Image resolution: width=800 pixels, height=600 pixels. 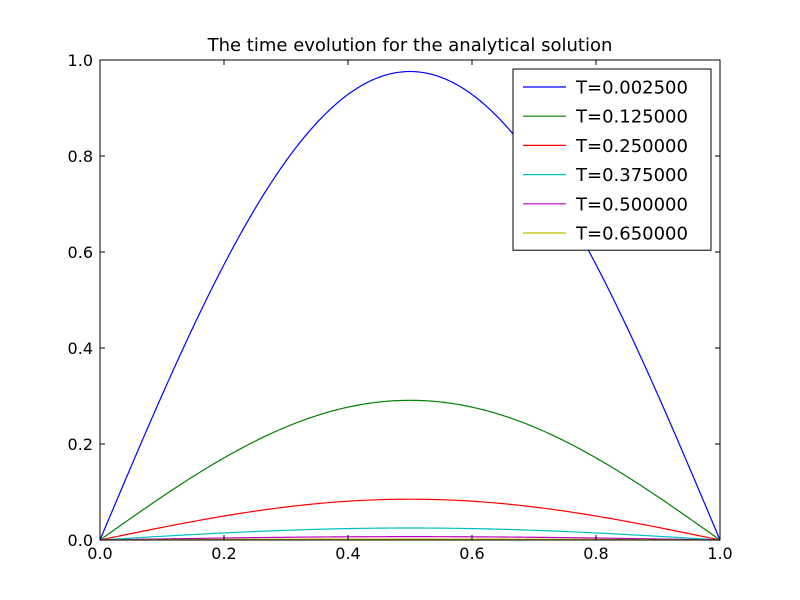 I want to click on legend-label-5: T=0.500000, so click(x=631, y=204).